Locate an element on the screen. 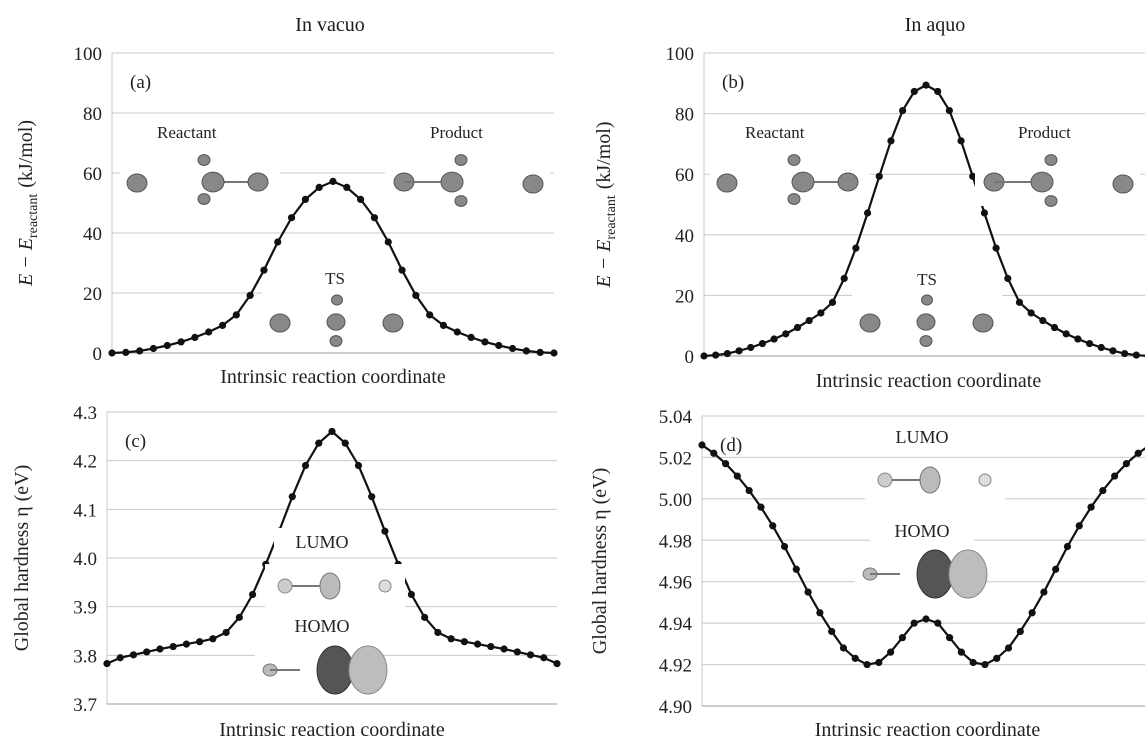 This screenshot has width=1145, height=744. y-tick-label: 4.0 is located at coordinates (85, 559).